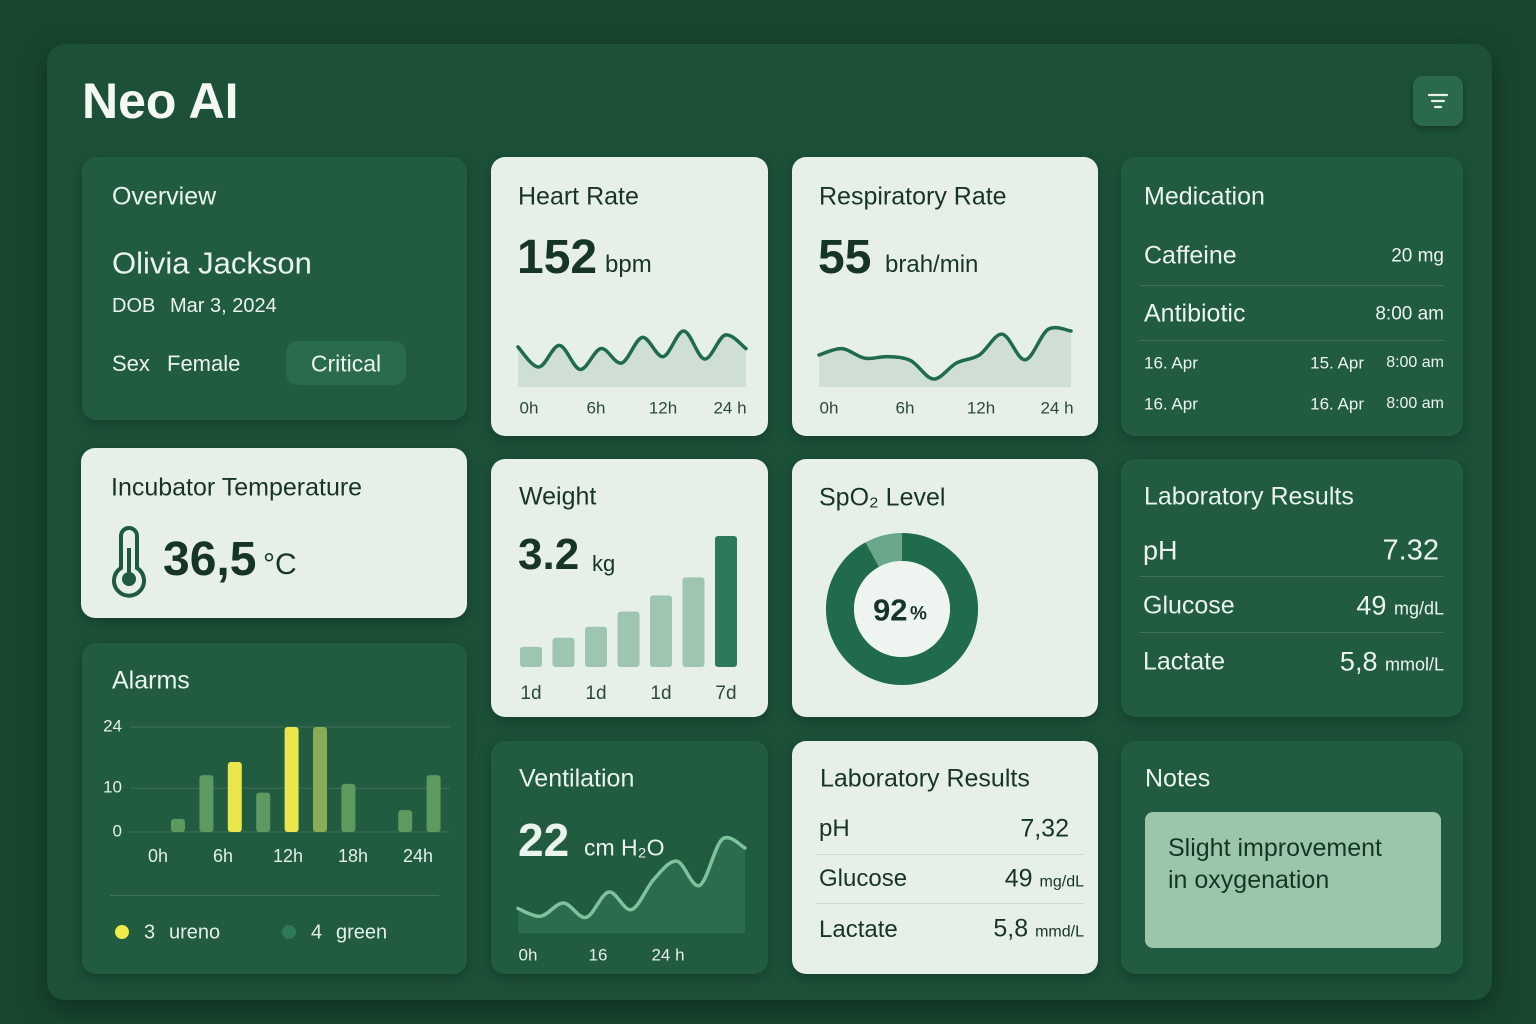 Image resolution: width=1536 pixels, height=1024 pixels. I want to click on dob-label: DOB, so click(134, 306).